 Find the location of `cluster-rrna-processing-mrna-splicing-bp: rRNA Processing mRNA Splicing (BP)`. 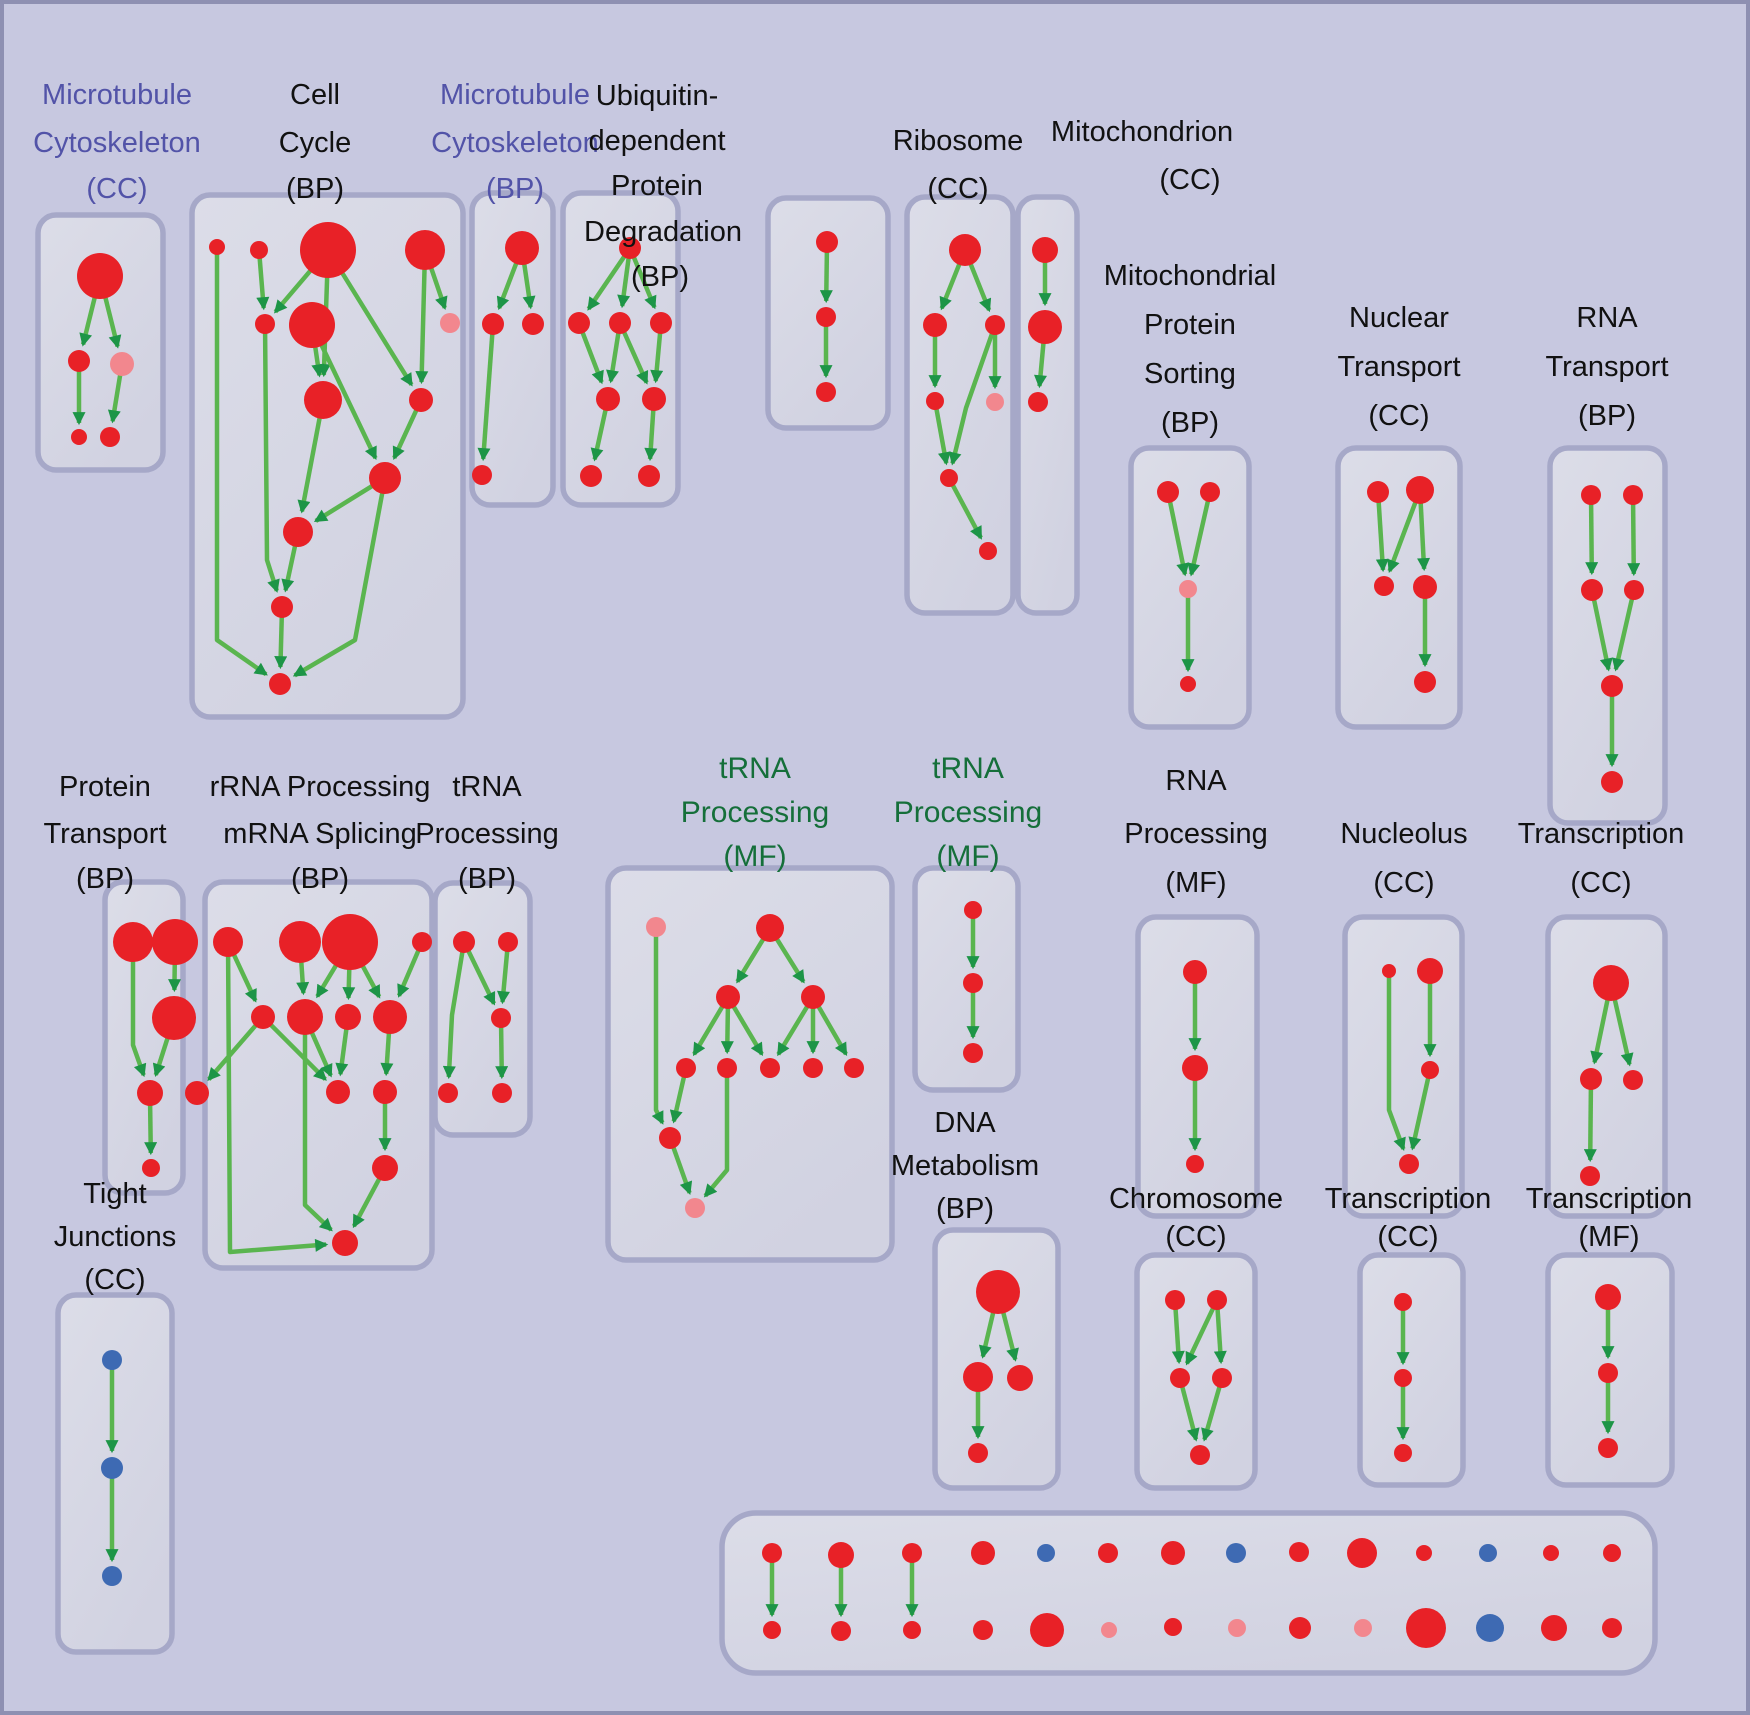

cluster-rrna-processing-mrna-splicing-bp: rRNA Processing mRNA Splicing (BP) is located at coordinates (310, 1021).